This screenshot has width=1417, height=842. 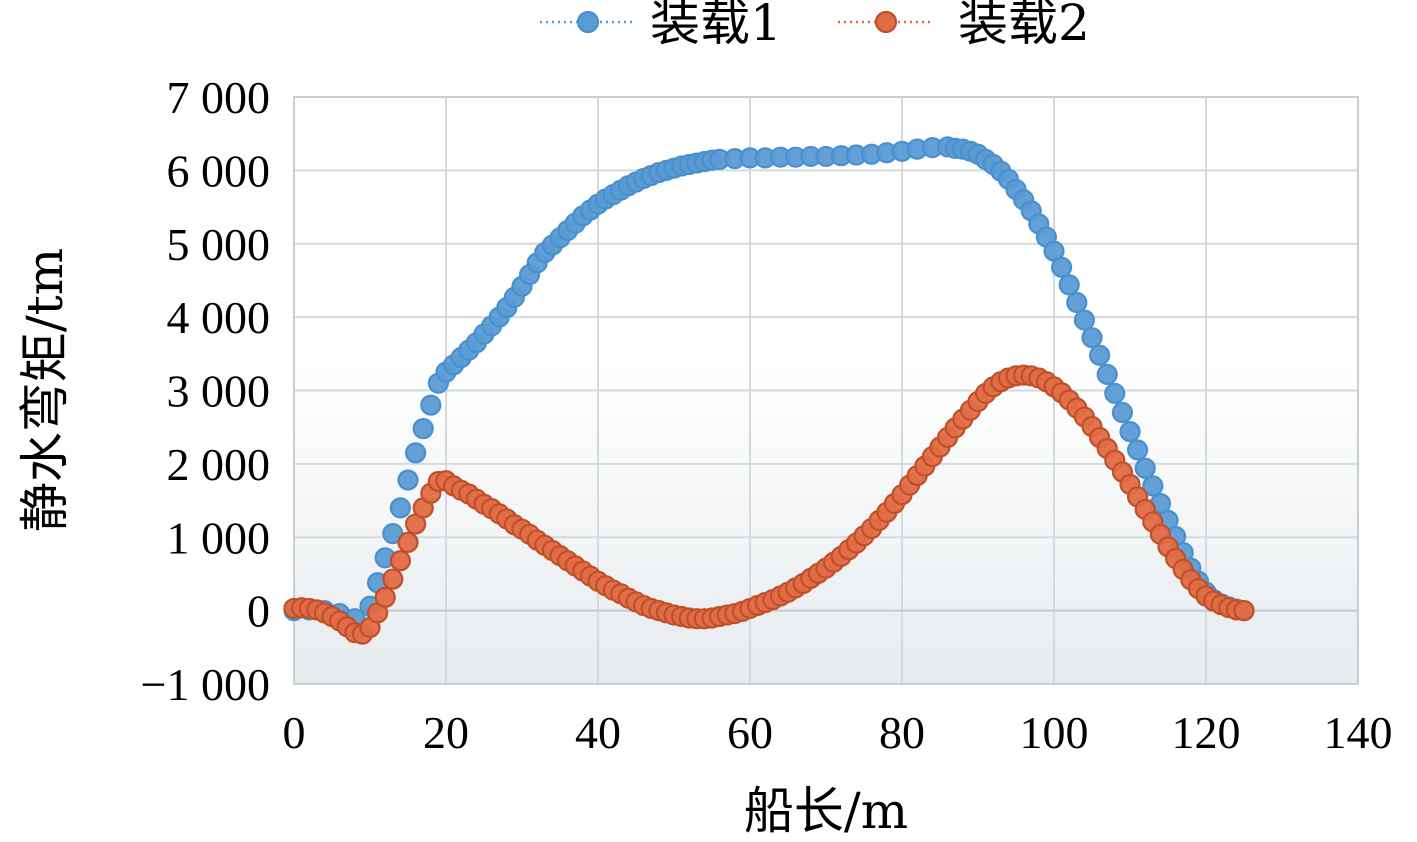 I want to click on y-tick-label: 4 000, so click(x=219, y=317).